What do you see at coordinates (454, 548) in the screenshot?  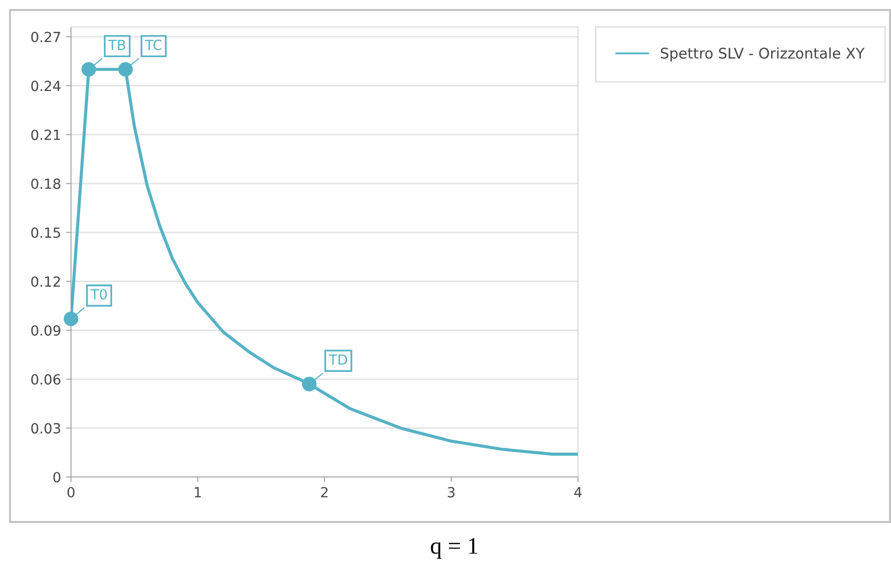 I see `text: q = 1` at bounding box center [454, 548].